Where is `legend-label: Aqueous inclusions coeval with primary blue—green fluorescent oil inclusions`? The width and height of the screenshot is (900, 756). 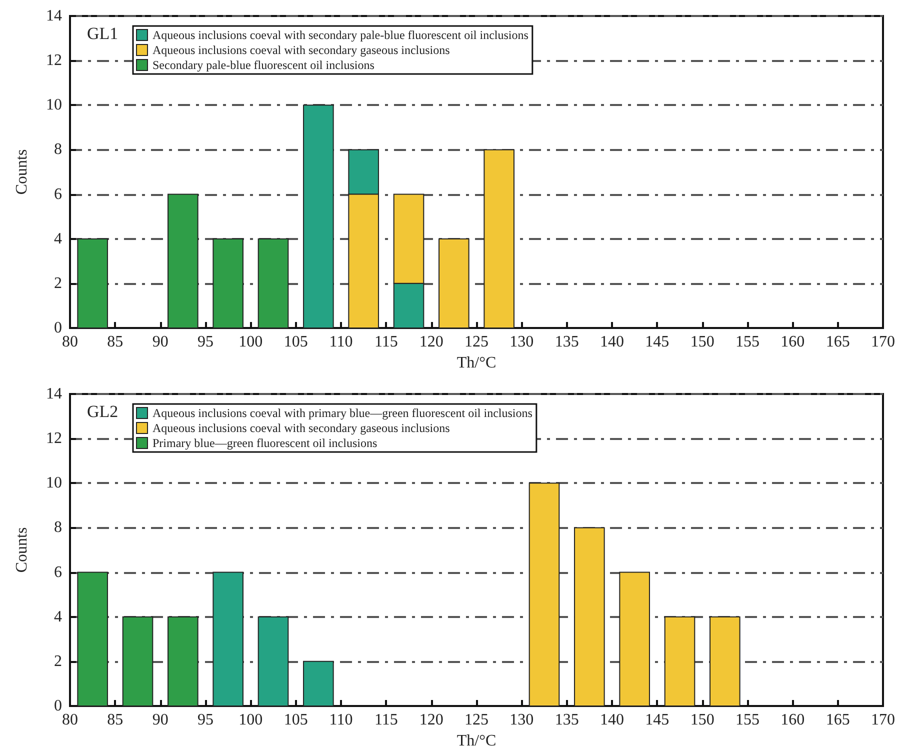 legend-label: Aqueous inclusions coeval with primary blue—green fluorescent oil inclusions is located at coordinates (342, 413).